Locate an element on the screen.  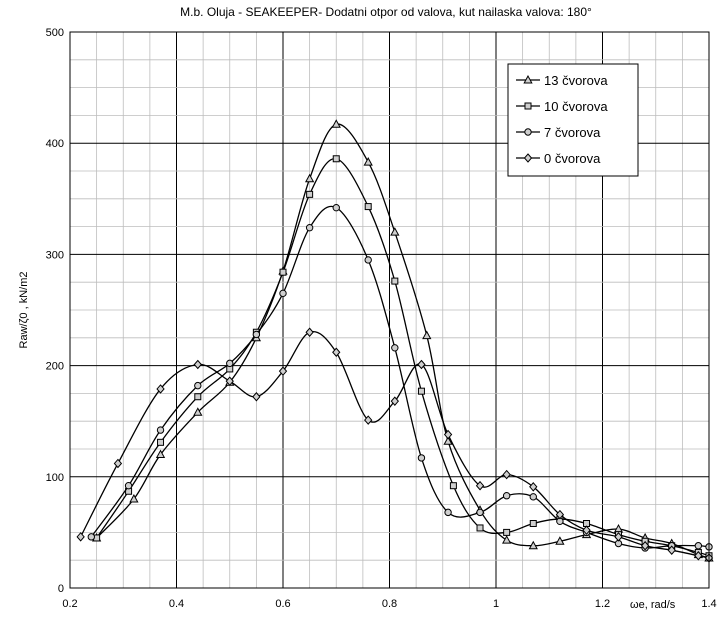
legend-label: 10 čvorova is located at coordinates (576, 106).